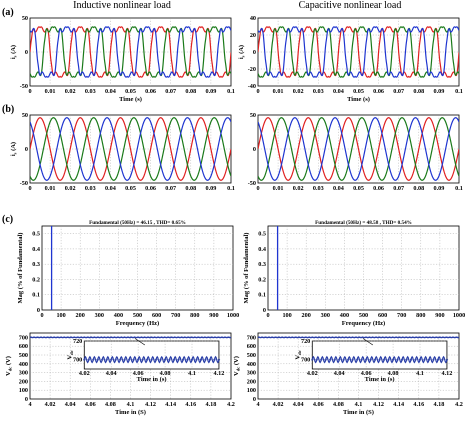 This screenshot has height=431, width=474. I want to click on y-tick-label: -50, so click(24, 86).